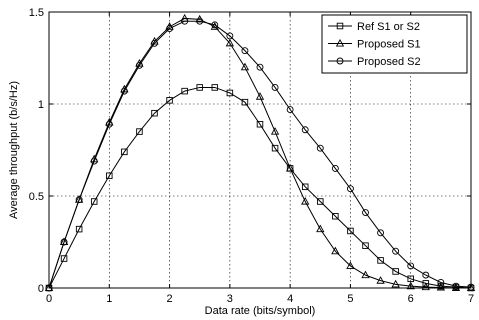 This screenshot has height=320, width=479. What do you see at coordinates (411, 299) in the screenshot?
I see `x-tick-label: 6` at bounding box center [411, 299].